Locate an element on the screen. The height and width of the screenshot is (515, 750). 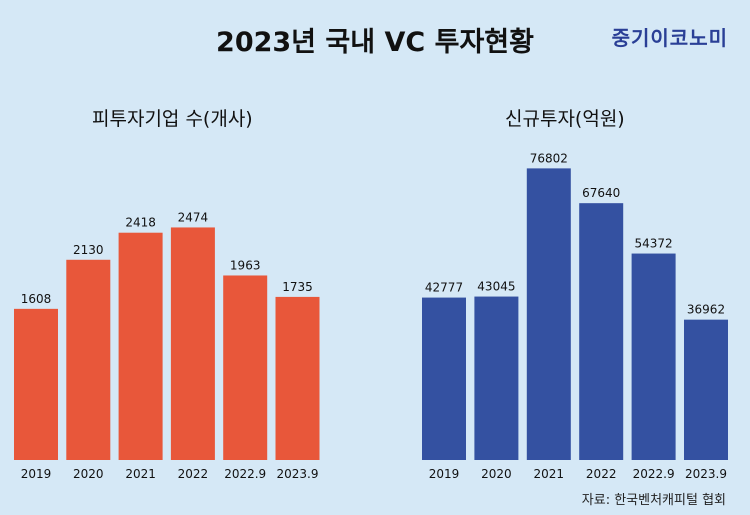
source-note: 자료: 한국벤처캐피털 협회 is located at coordinates (653, 500).